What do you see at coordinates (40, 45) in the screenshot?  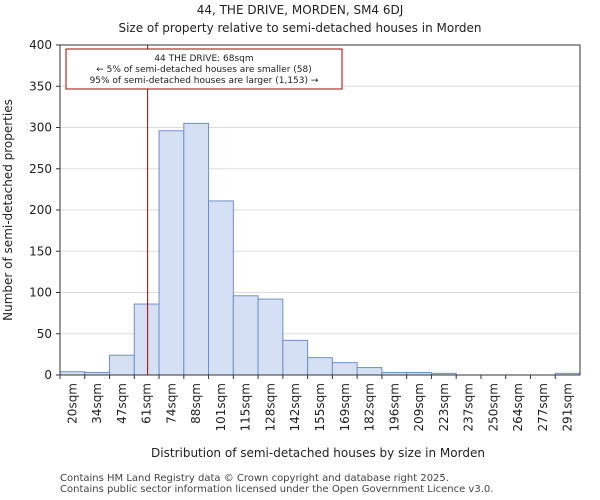 I see `y-tick-label: 400` at bounding box center [40, 45].